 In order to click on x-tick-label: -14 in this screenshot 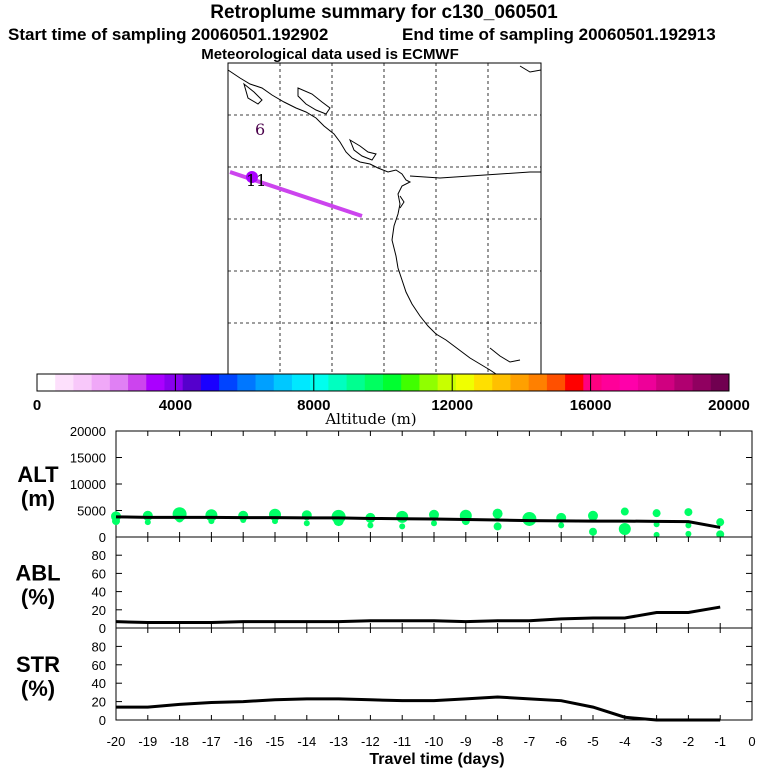, I will do `click(306, 741)`.